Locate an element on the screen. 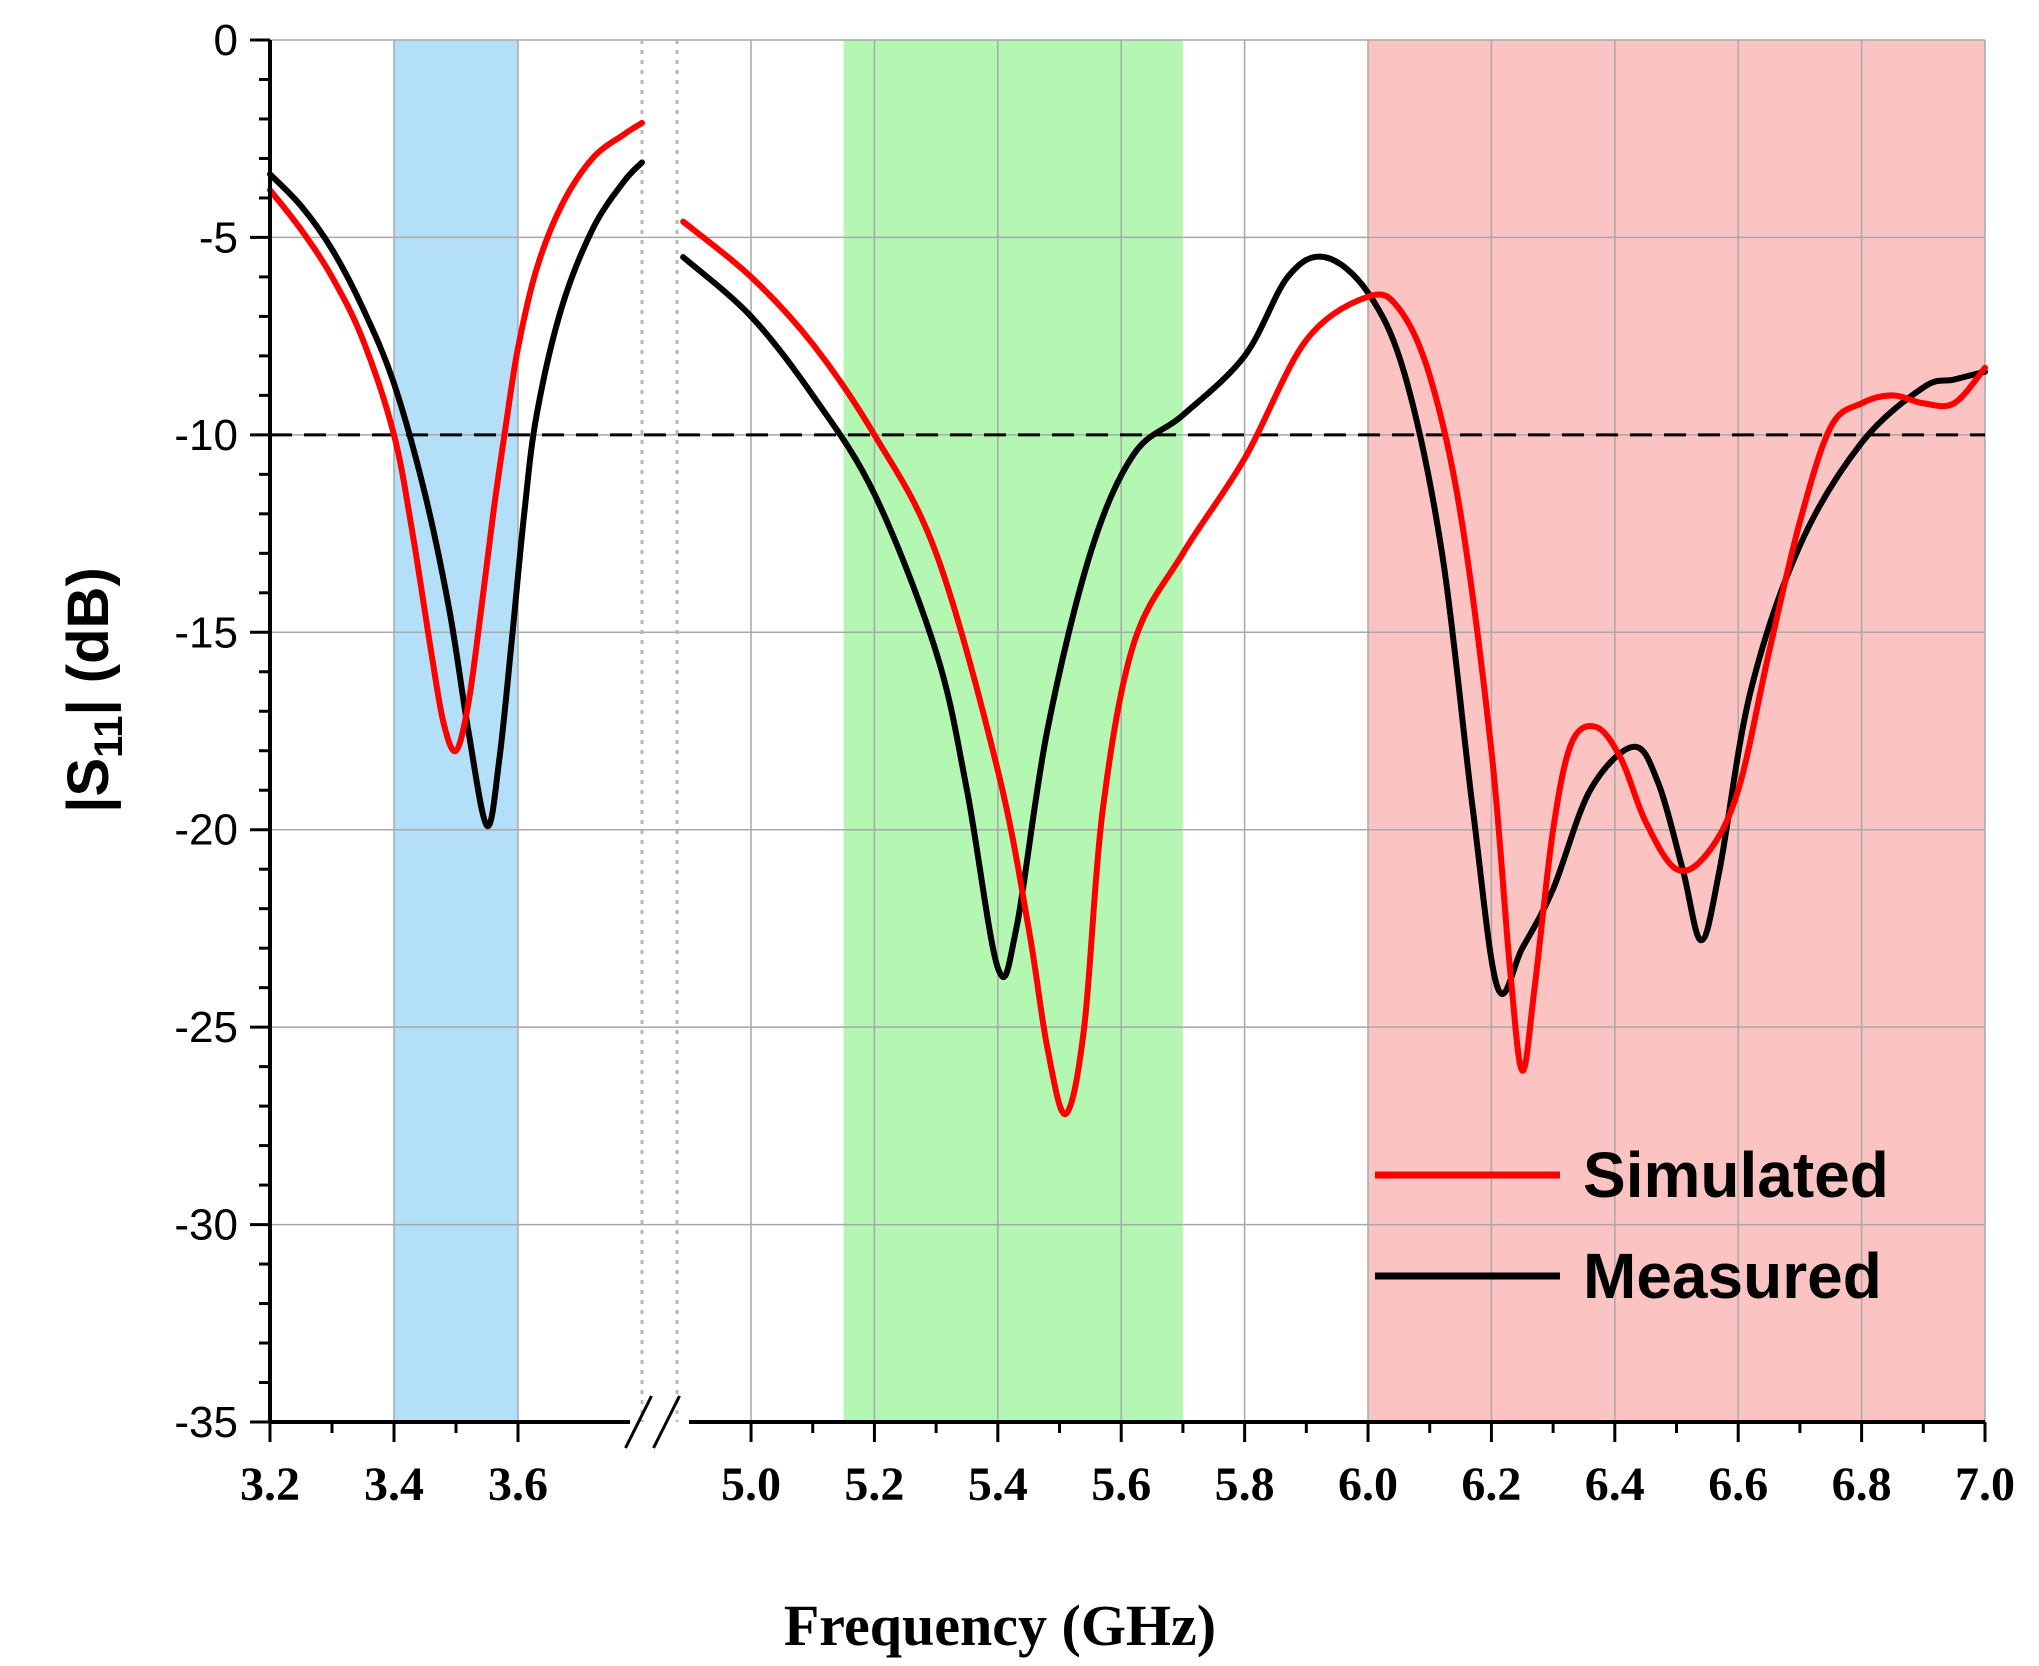 This screenshot has height=1666, width=2039. x-tick-label: 3.6 is located at coordinates (518, 1484).